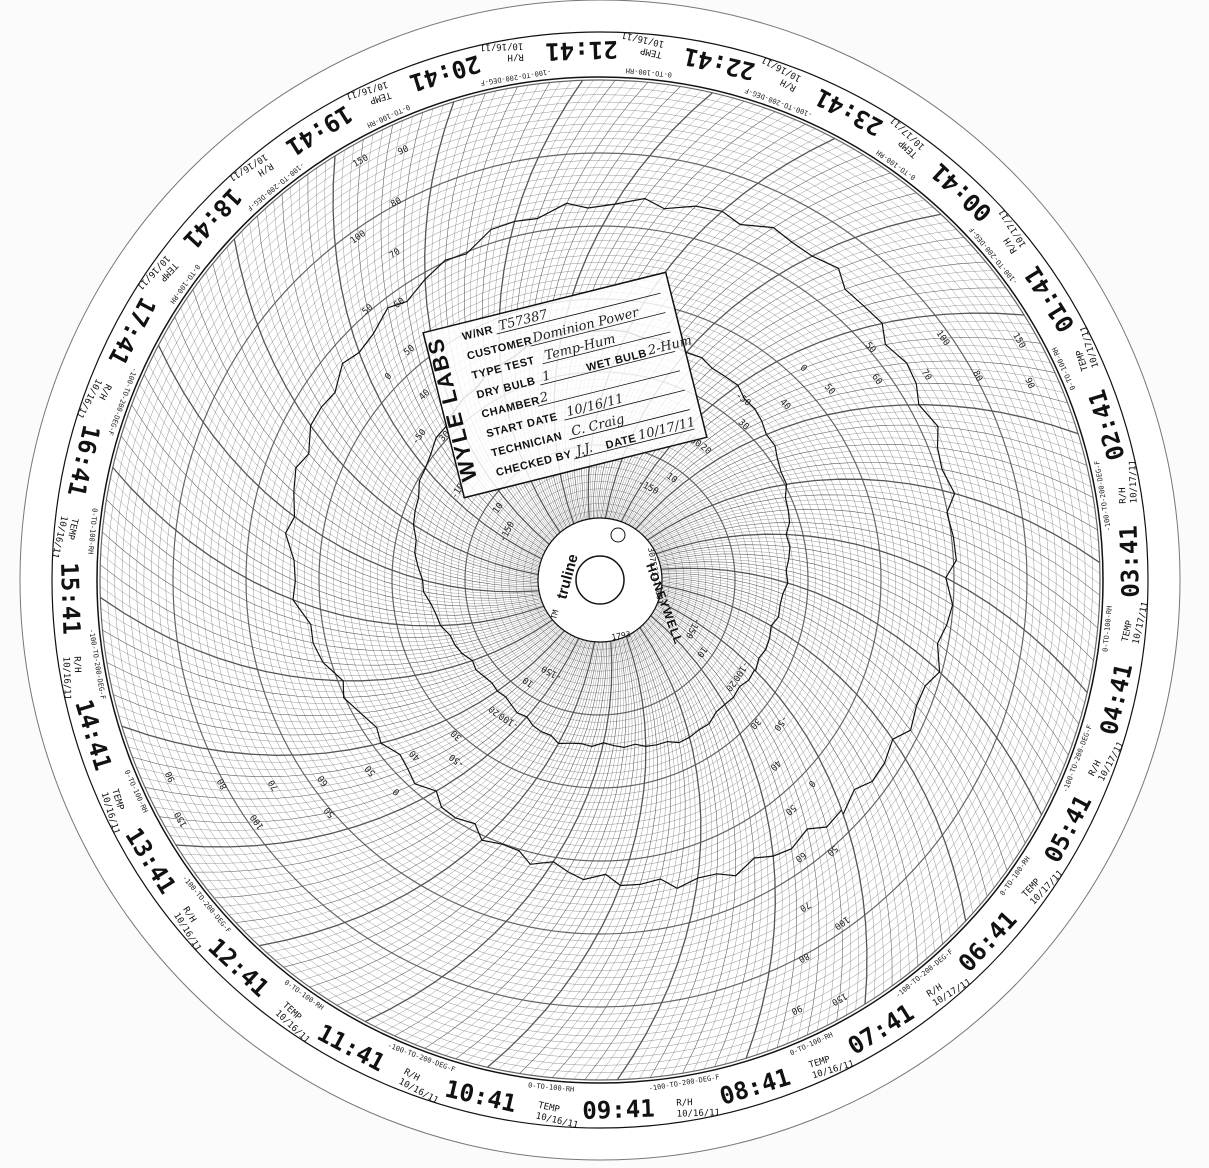 This screenshot has width=1209, height=1168. Describe the element at coordinates (1129, 529) in the screenshot. I see `hour-marker: 03:41 R/H 10/17/11` at that location.